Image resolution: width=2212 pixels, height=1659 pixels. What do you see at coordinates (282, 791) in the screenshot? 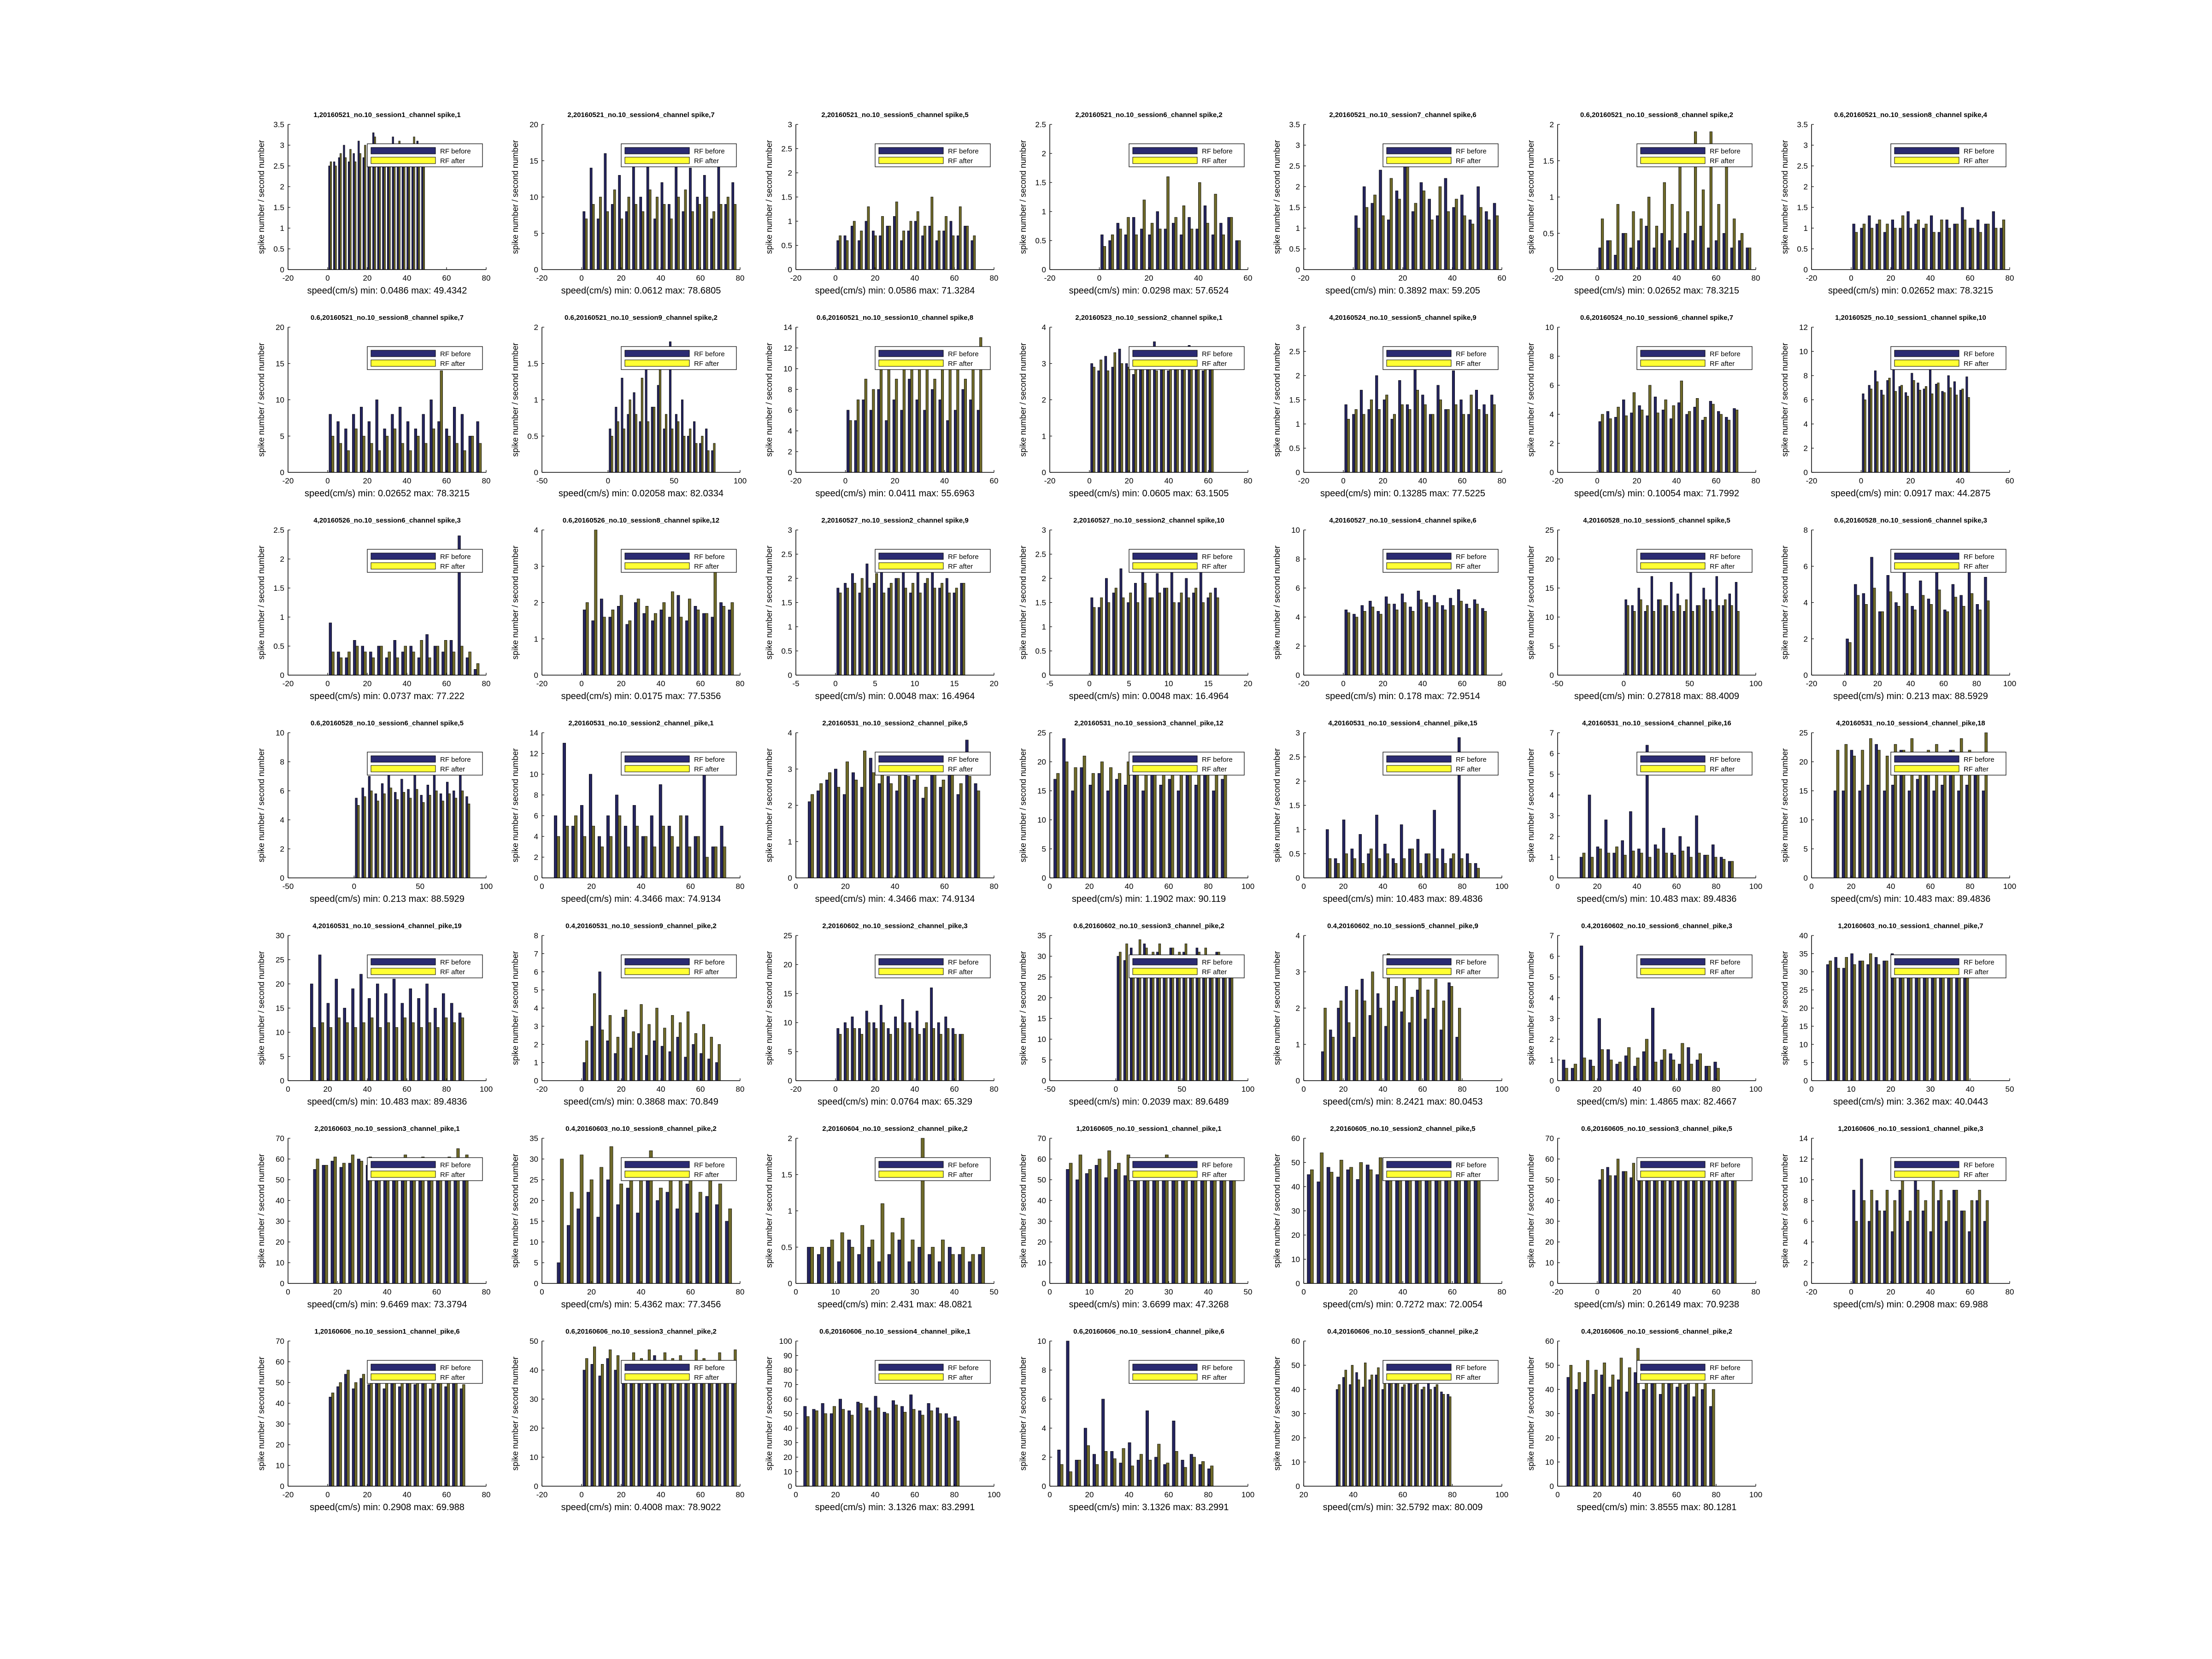
I see `y-tick-label: 6` at bounding box center [282, 791].